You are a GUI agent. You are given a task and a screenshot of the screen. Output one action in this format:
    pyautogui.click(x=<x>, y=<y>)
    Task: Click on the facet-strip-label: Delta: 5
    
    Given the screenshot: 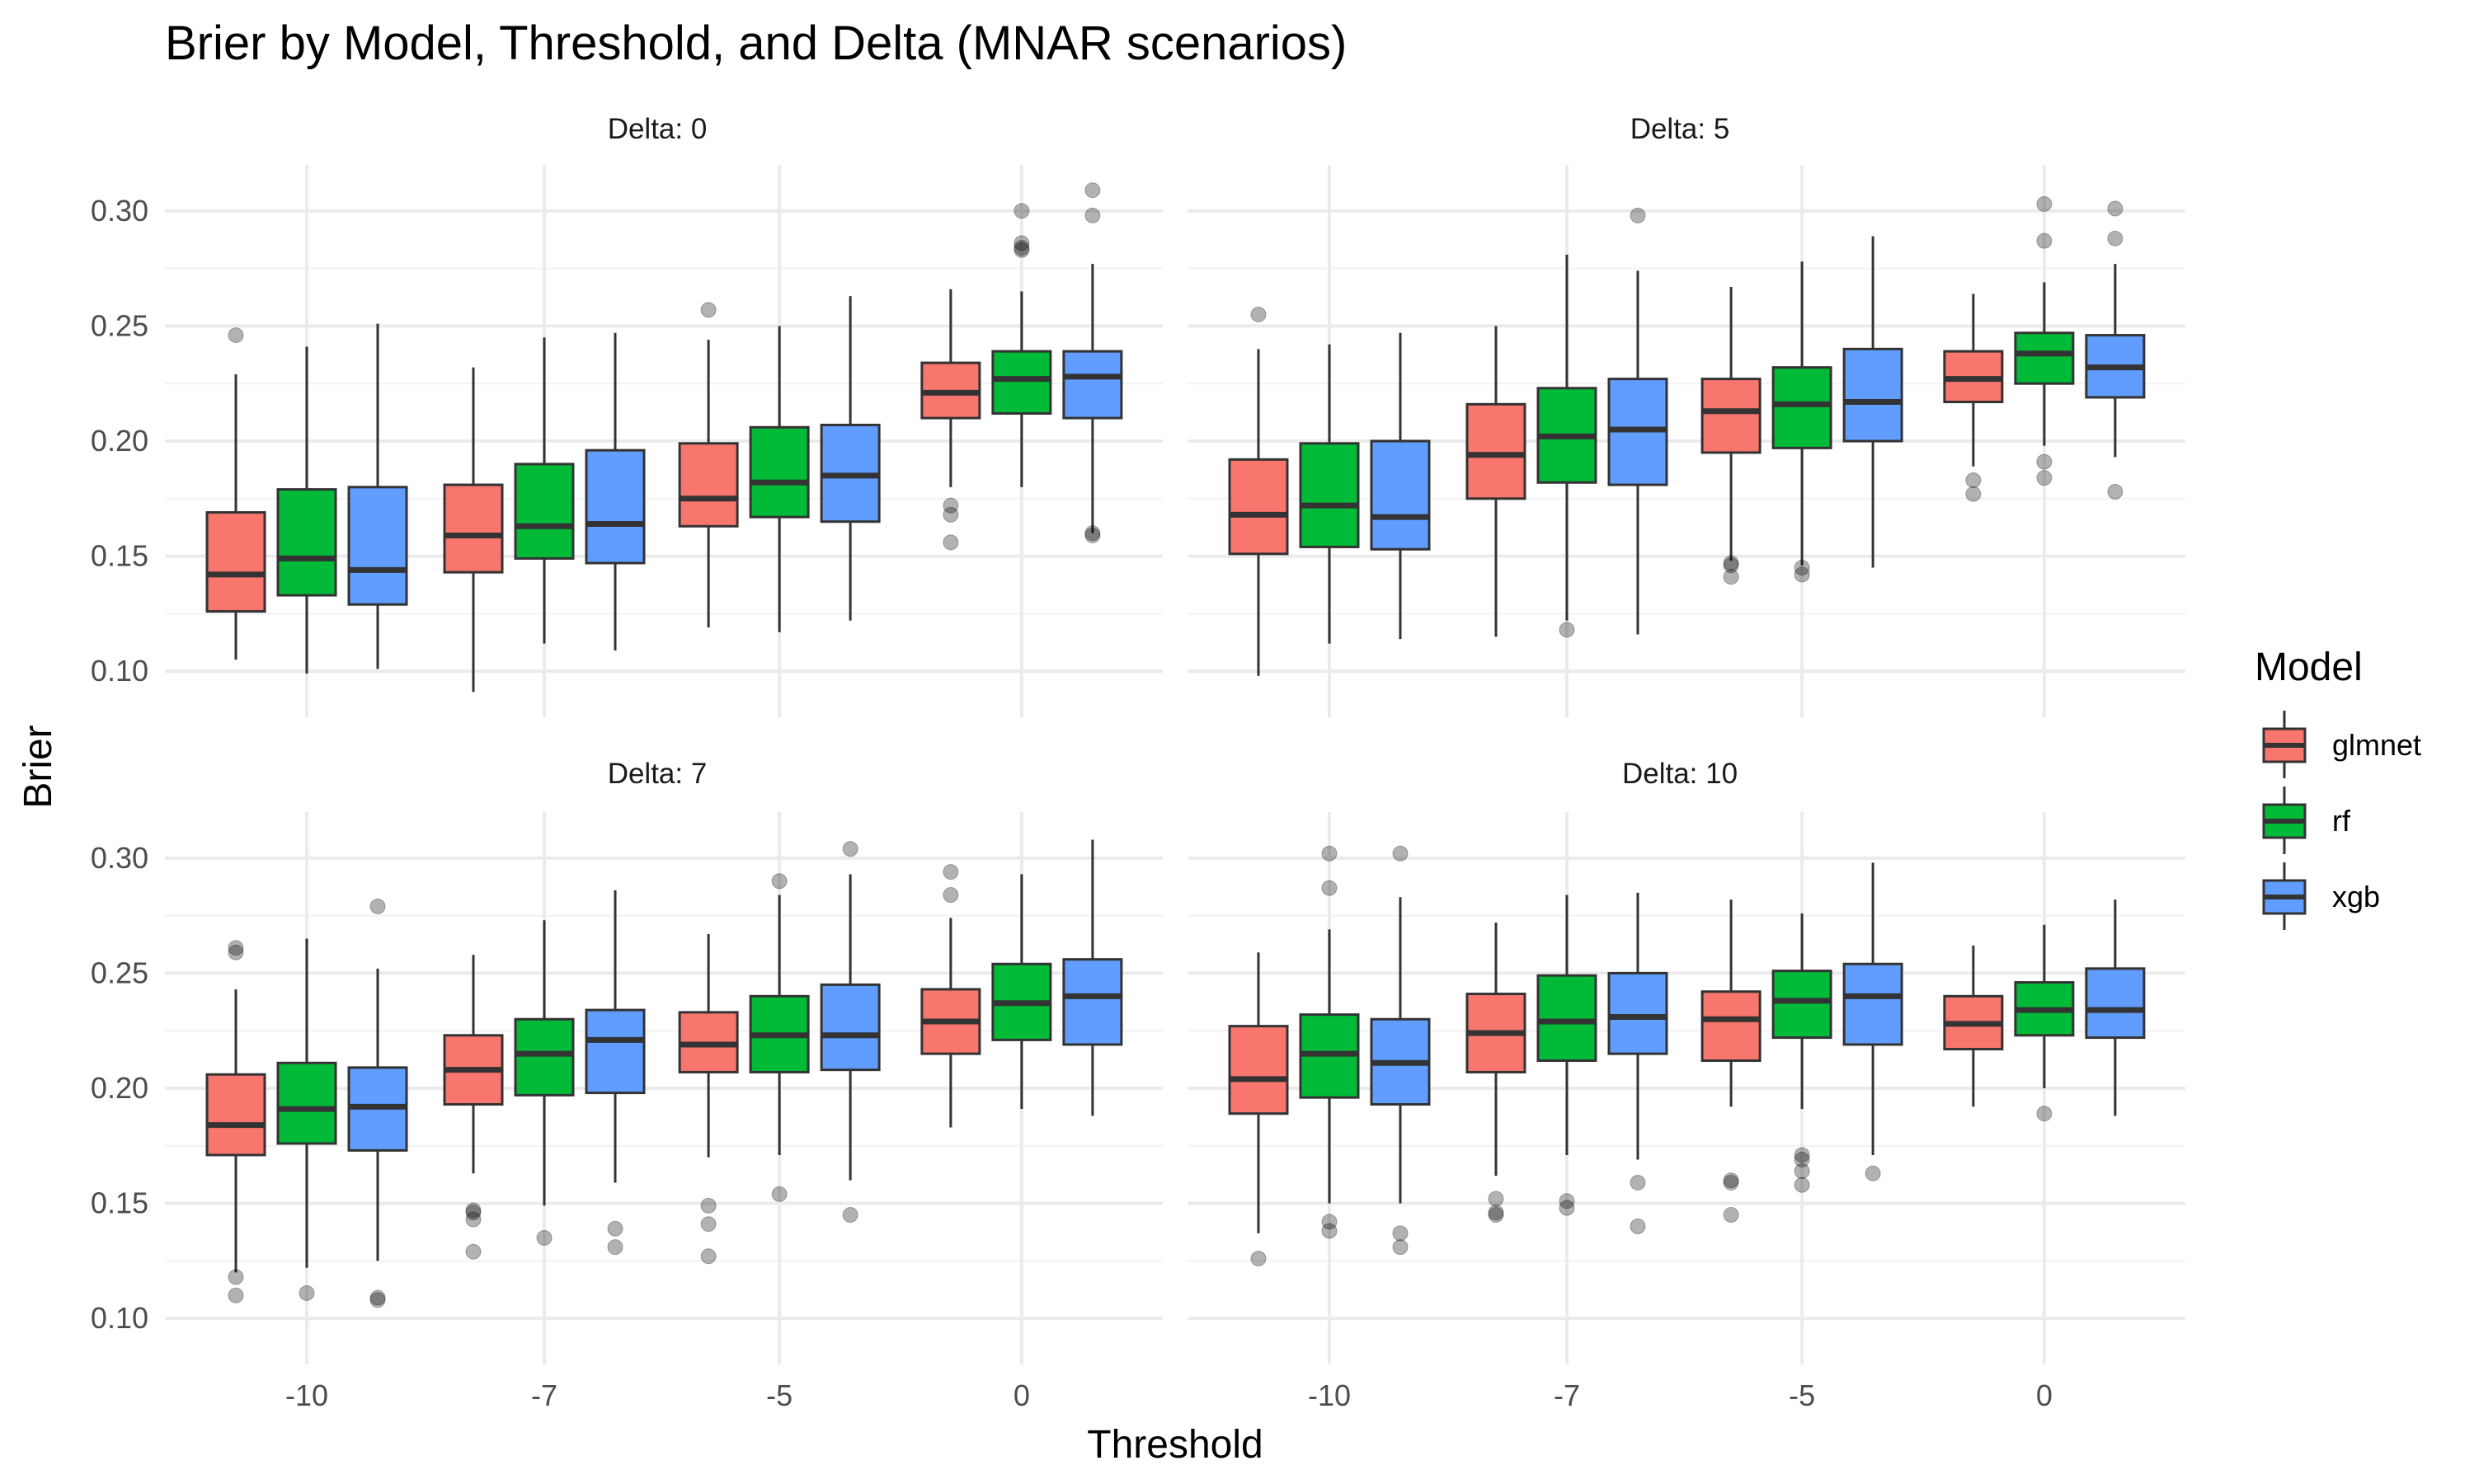 What is the action you would take?
    pyautogui.click(x=1680, y=129)
    